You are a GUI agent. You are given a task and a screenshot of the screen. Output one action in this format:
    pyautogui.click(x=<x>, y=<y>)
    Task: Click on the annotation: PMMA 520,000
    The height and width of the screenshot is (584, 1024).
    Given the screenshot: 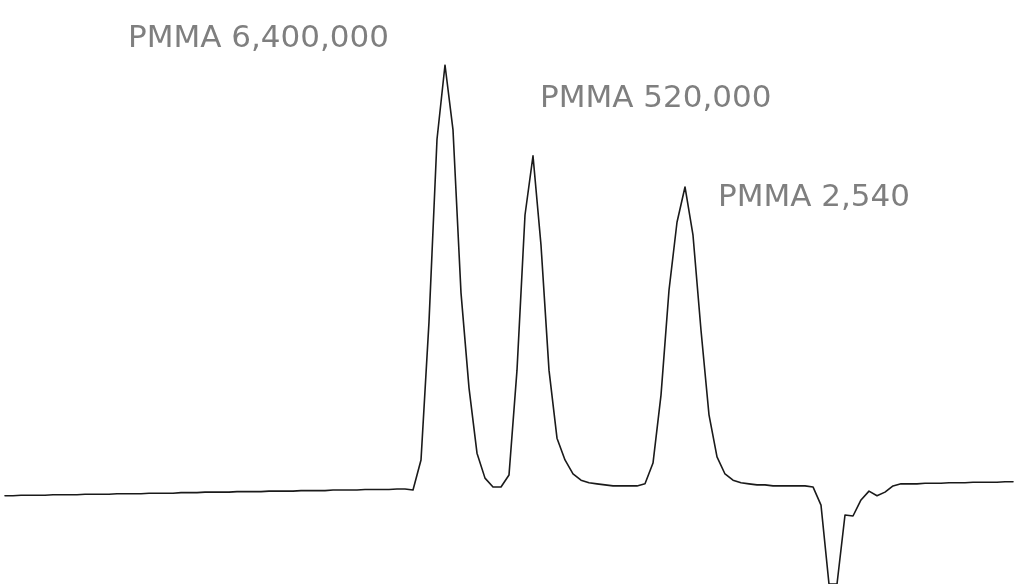 What is the action you would take?
    pyautogui.click(x=656, y=96)
    